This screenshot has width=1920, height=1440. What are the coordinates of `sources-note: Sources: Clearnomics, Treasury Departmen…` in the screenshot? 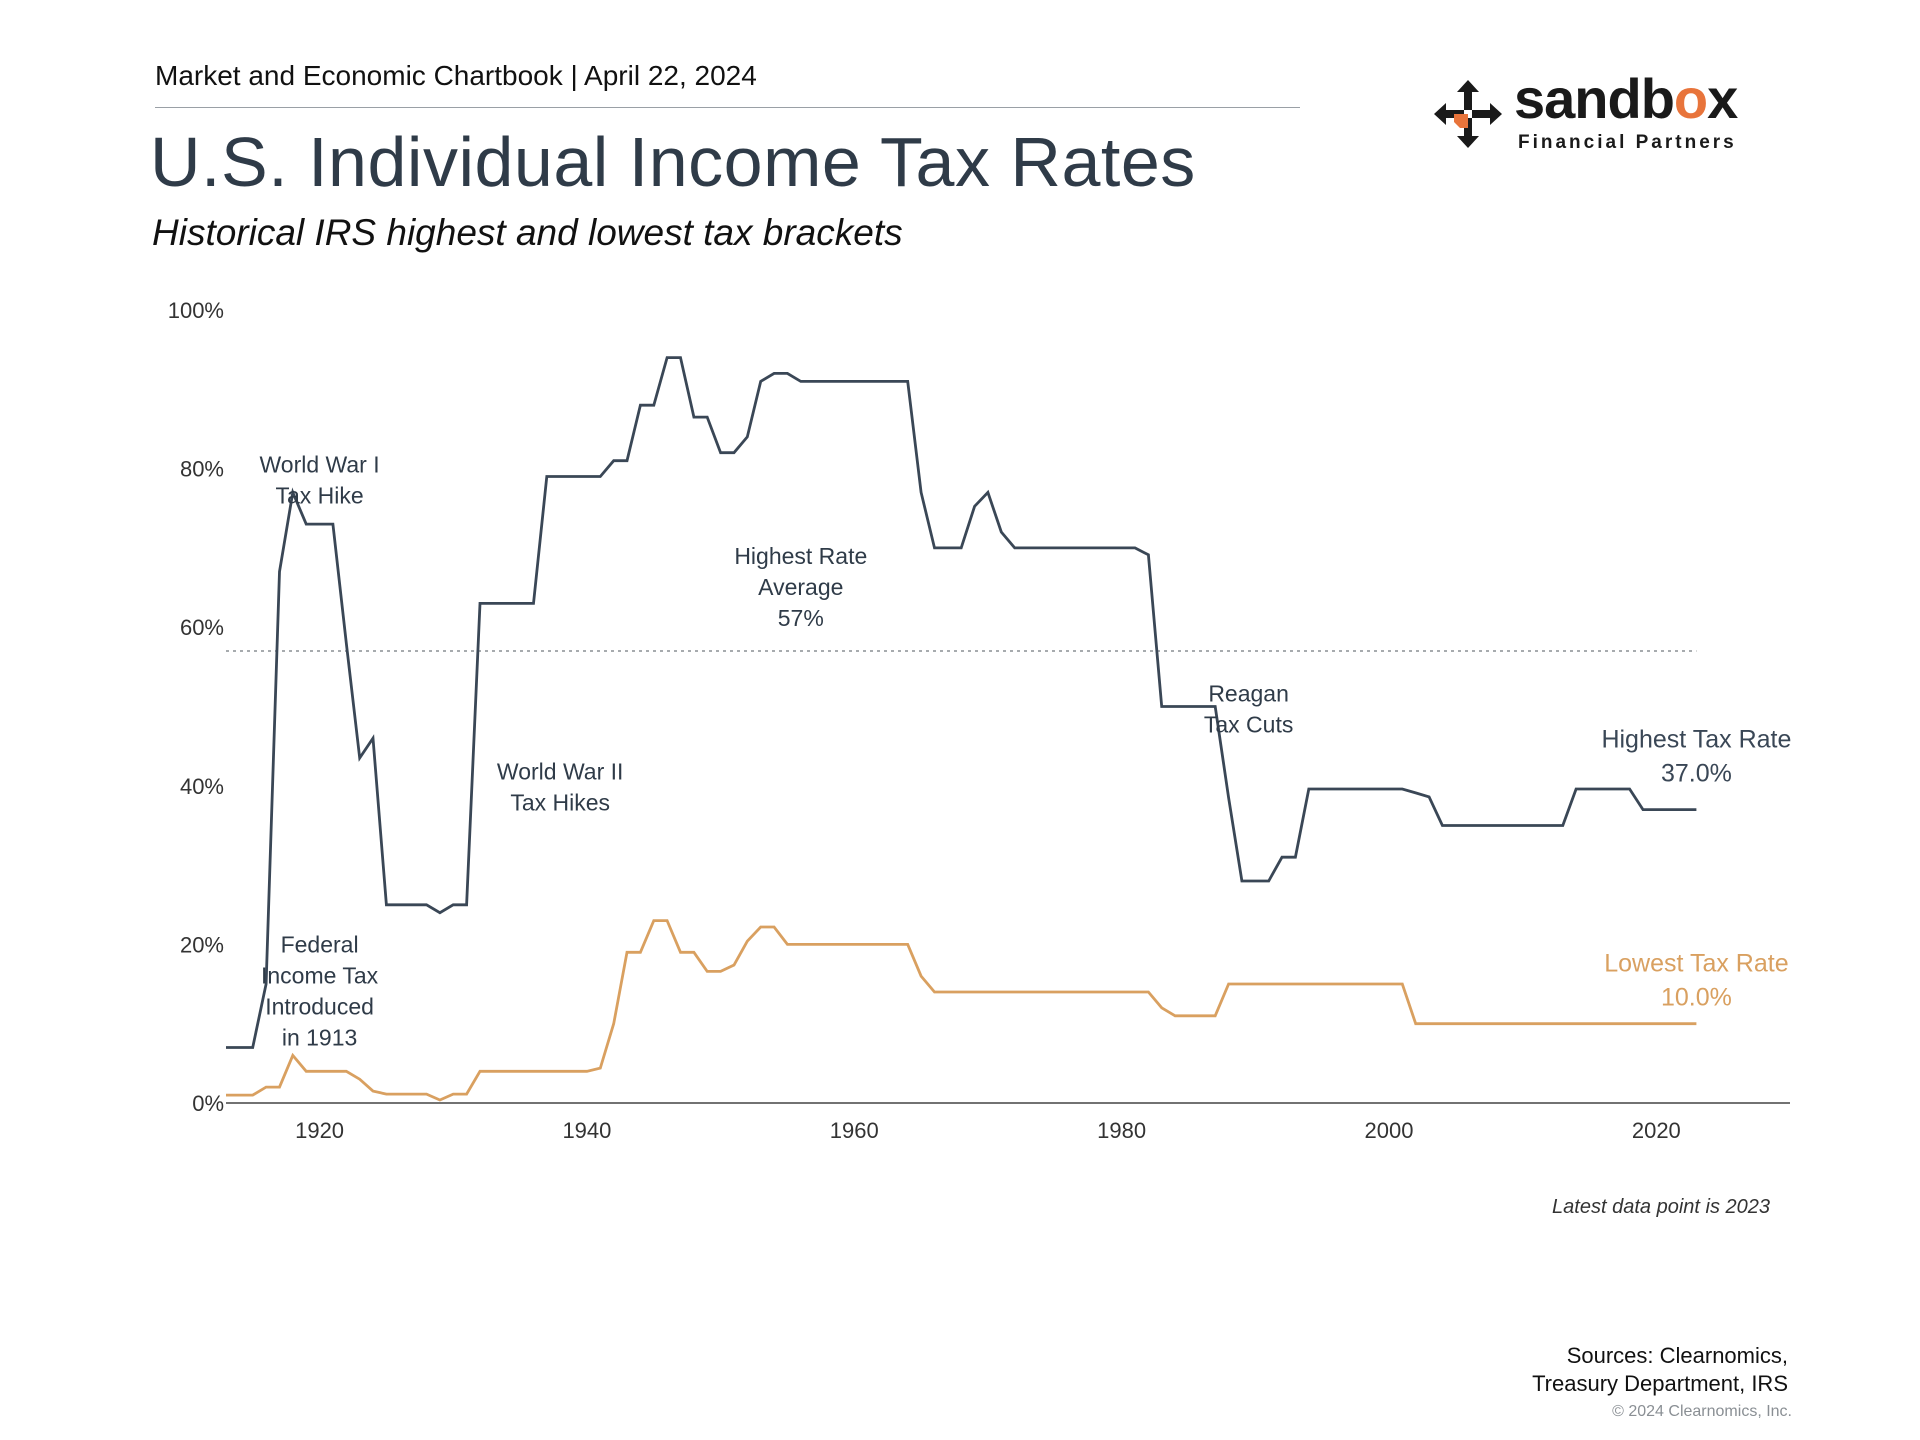 It's located at (1660, 1370).